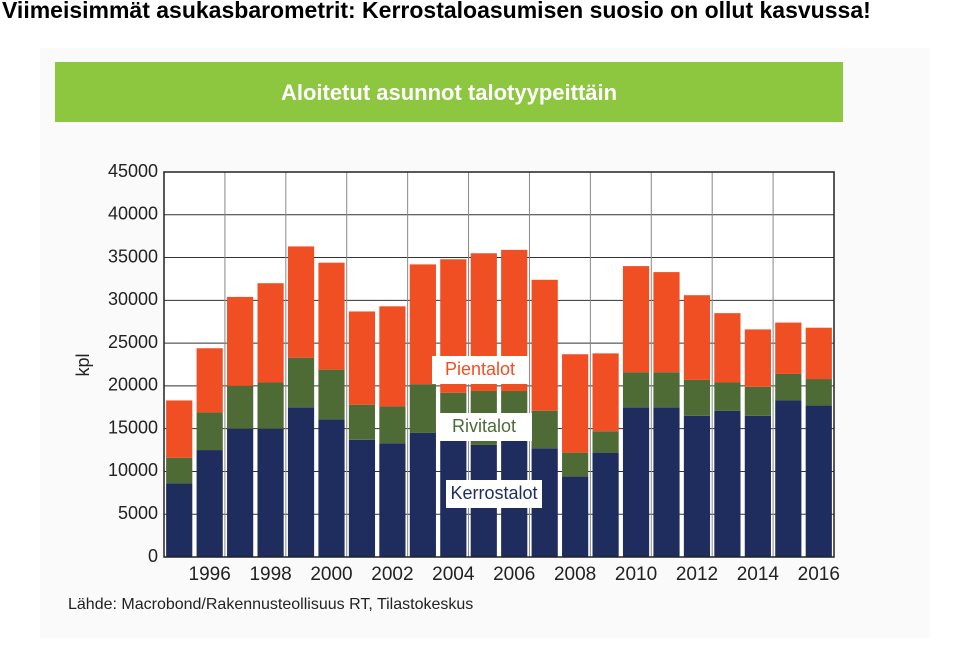 This screenshot has height=645, width=960. I want to click on x-tick-label: 2014, so click(758, 574).